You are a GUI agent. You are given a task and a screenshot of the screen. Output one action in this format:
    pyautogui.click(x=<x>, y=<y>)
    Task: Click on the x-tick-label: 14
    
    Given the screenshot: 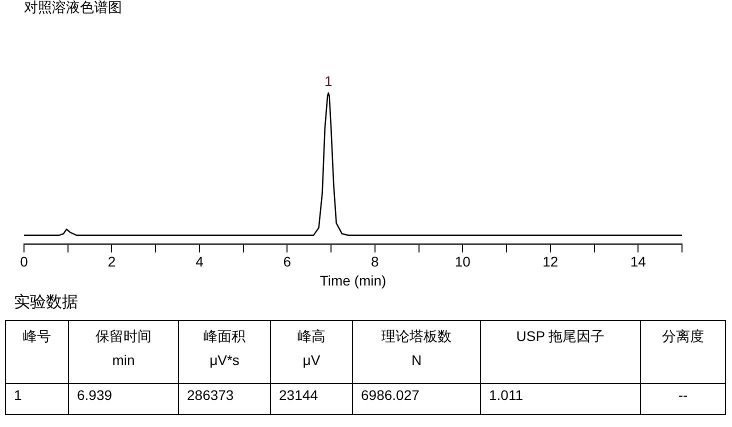 What is the action you would take?
    pyautogui.click(x=638, y=262)
    